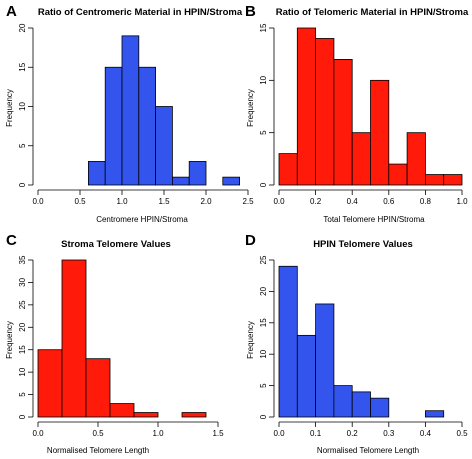 The image size is (472, 459). I want to click on panel-d-xlabel: Normalised Telomere Length, so click(368, 450).